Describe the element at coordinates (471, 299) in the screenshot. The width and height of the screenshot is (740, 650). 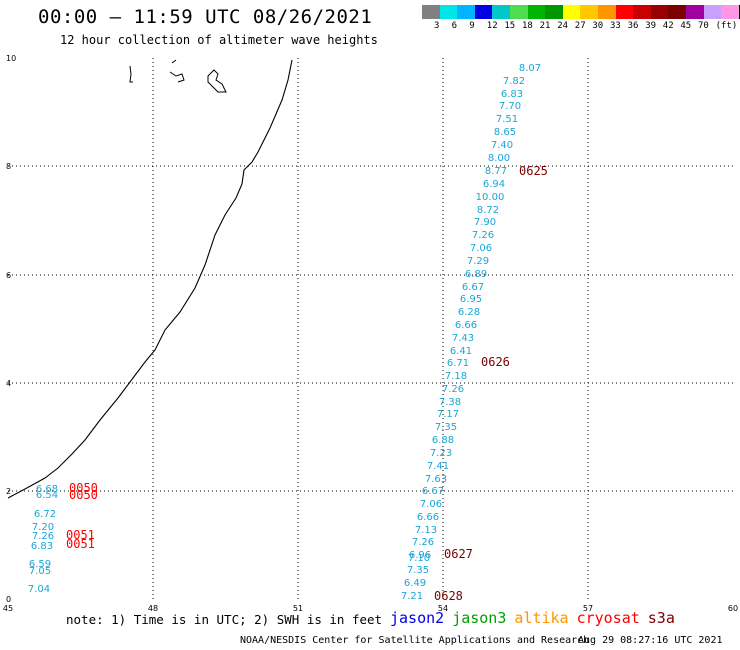
I see `swh-value-label: 6.95` at that location.